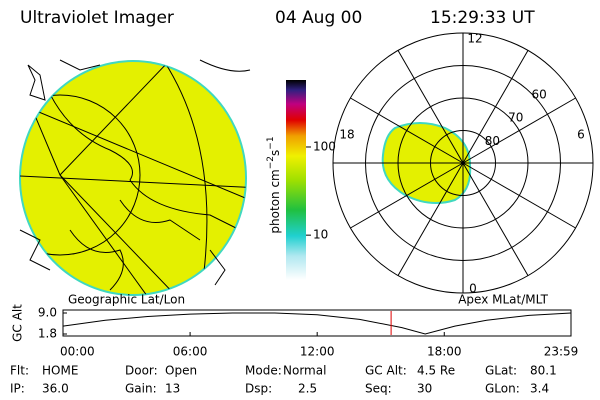  What do you see at coordinates (274, 184) in the screenshot?
I see `colorbar-label: photon cm−2s−1` at bounding box center [274, 184].